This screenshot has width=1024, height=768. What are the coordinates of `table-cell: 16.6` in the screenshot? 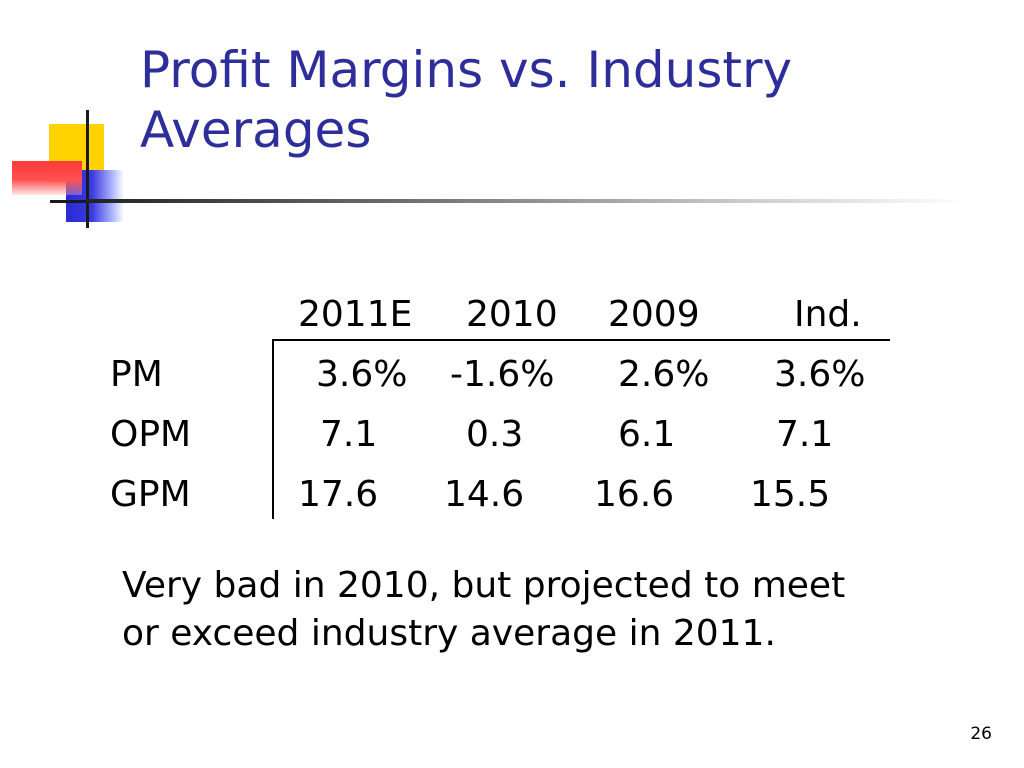 It's located at (634, 494).